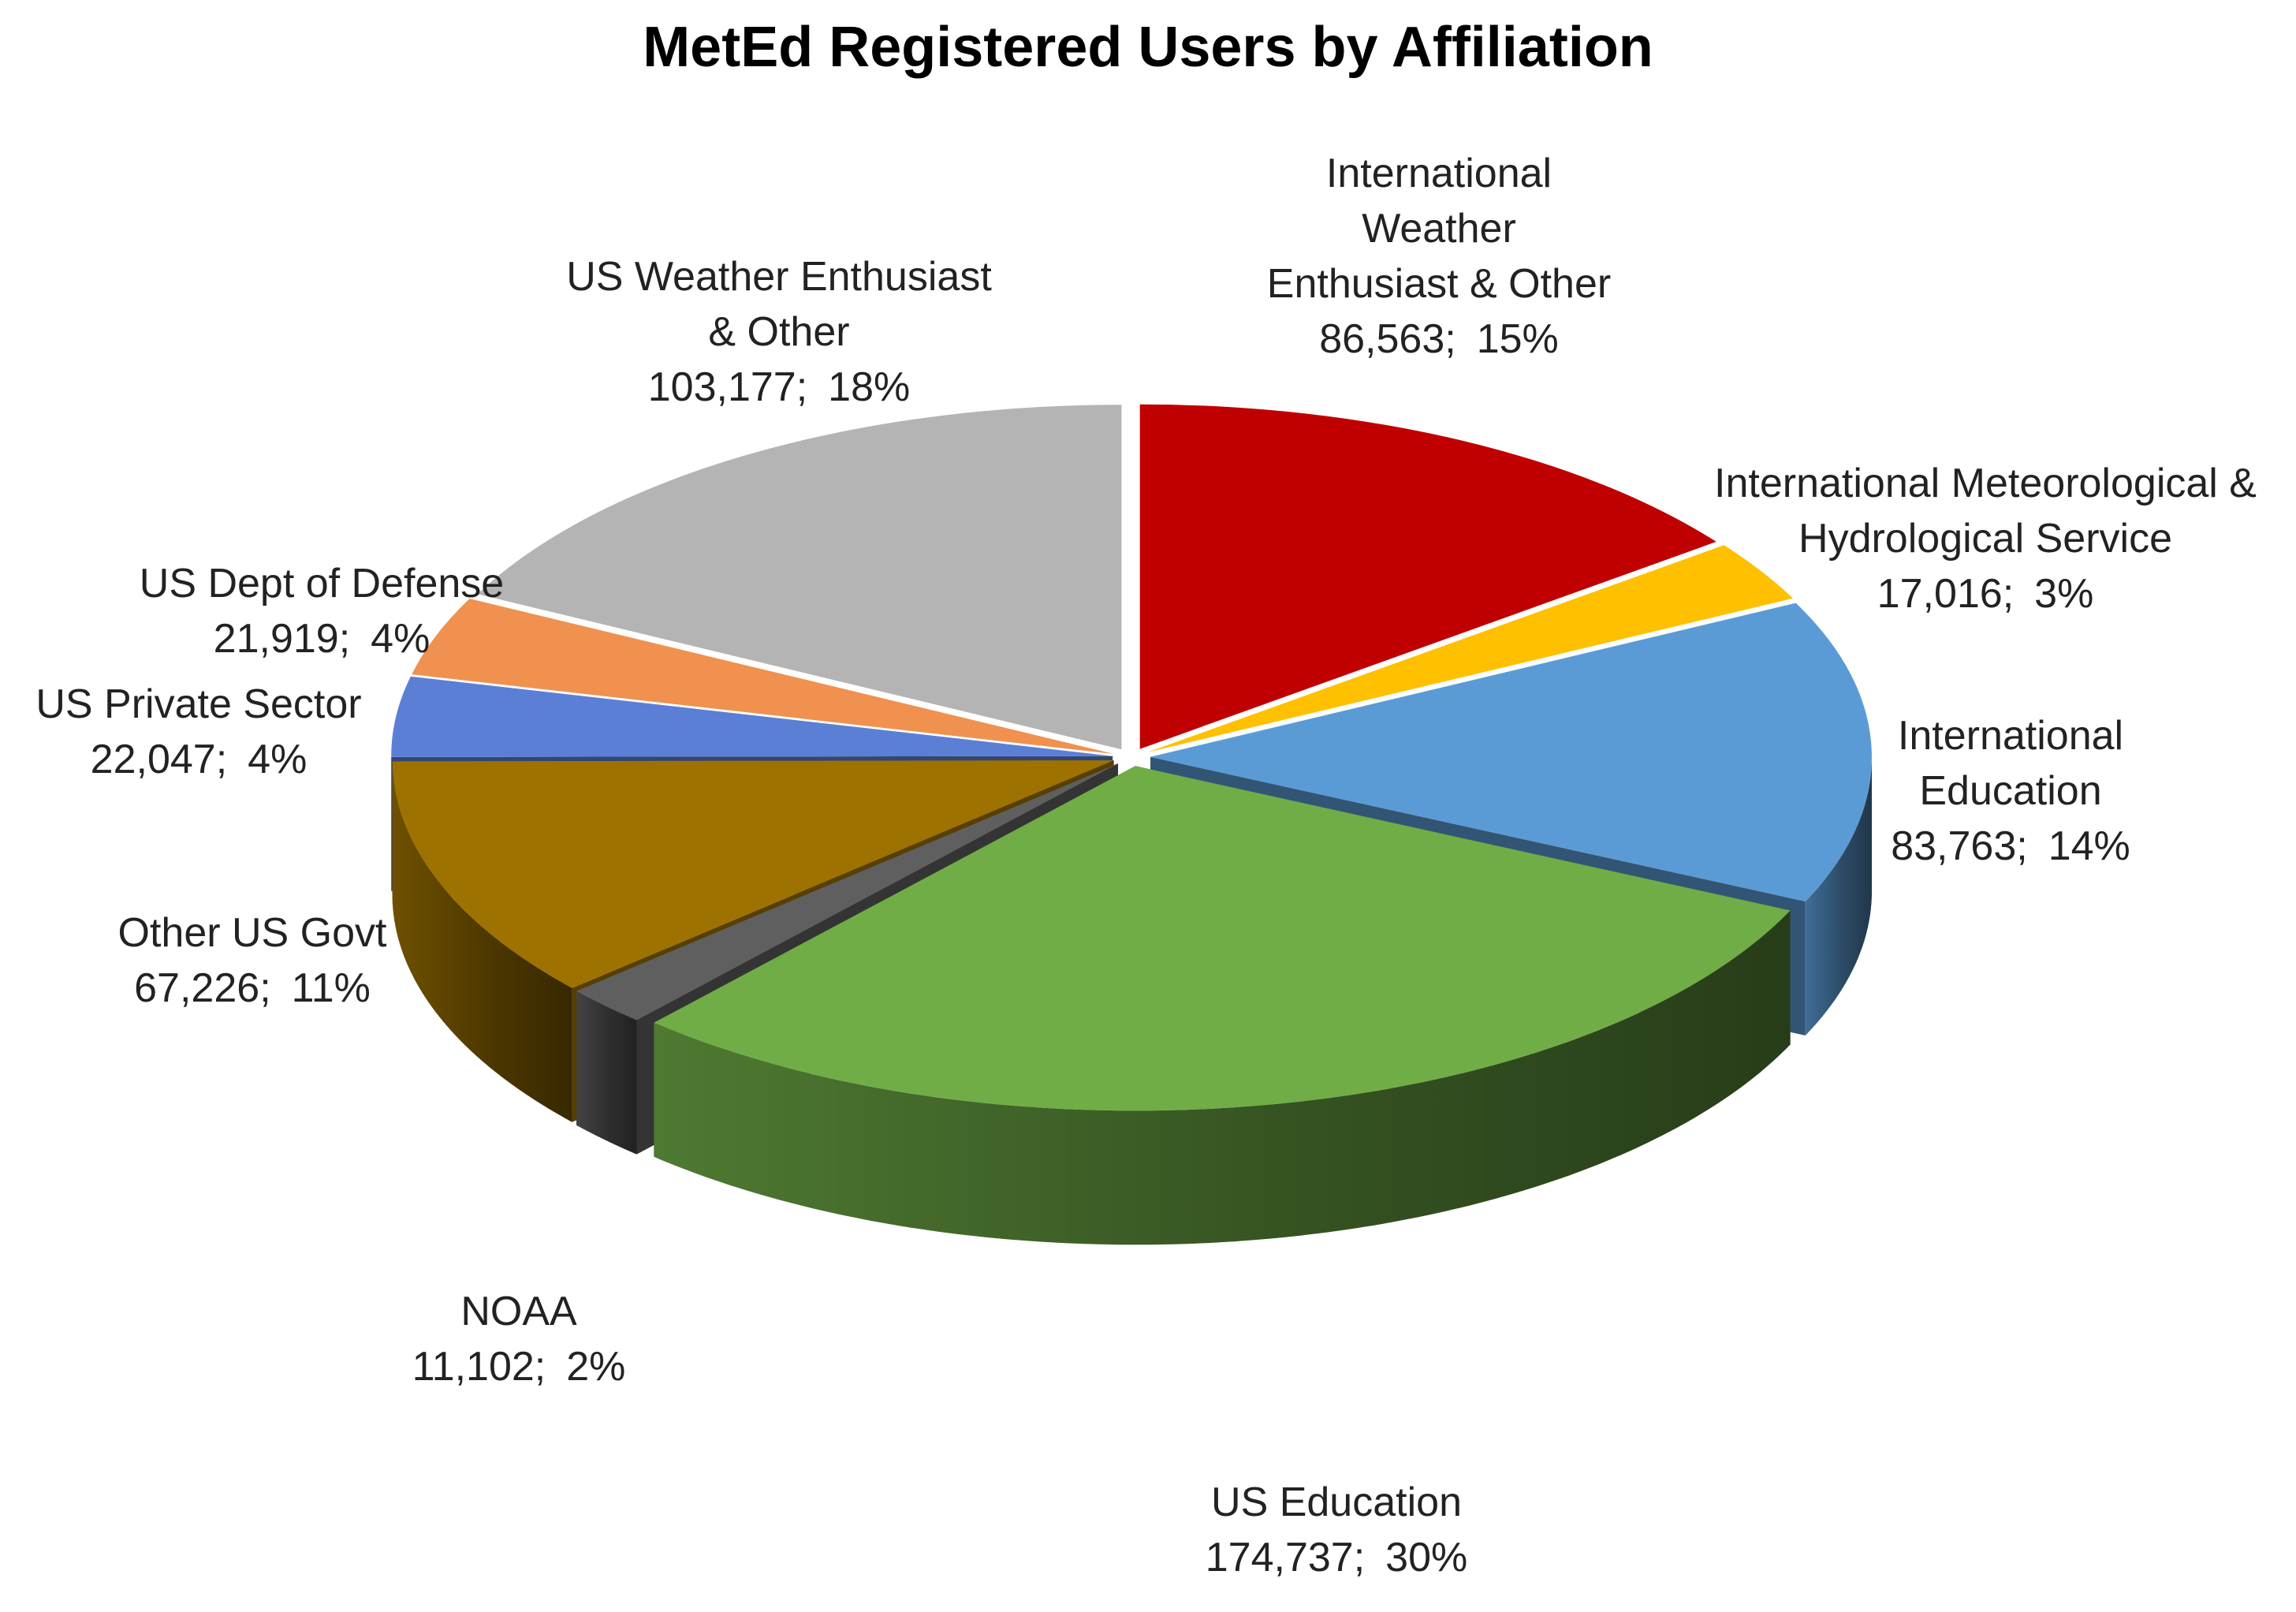 This screenshot has height=1612, width=2296. I want to click on slice-label-noaa: NOAA 11,102; 2%, so click(519, 1339).